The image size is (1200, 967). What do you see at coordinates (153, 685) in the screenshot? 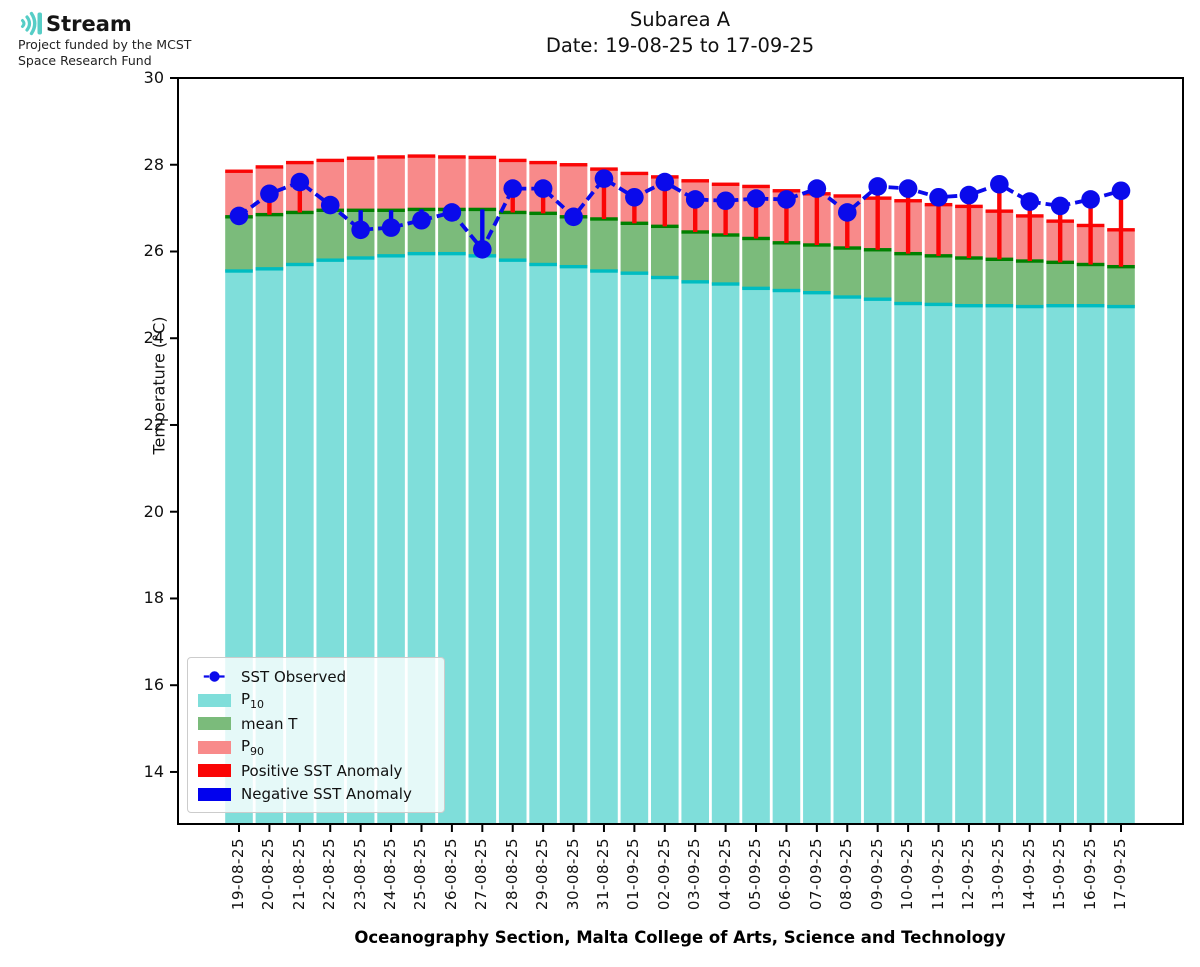
I see `y-tick-label: 16` at bounding box center [153, 685].